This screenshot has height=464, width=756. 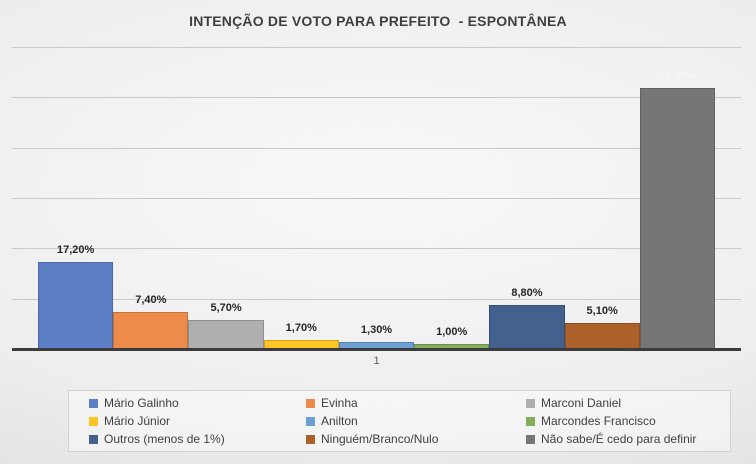 I want to click on legend-item-marcondes-francisco: Marcondes Francisco, so click(x=628, y=421).